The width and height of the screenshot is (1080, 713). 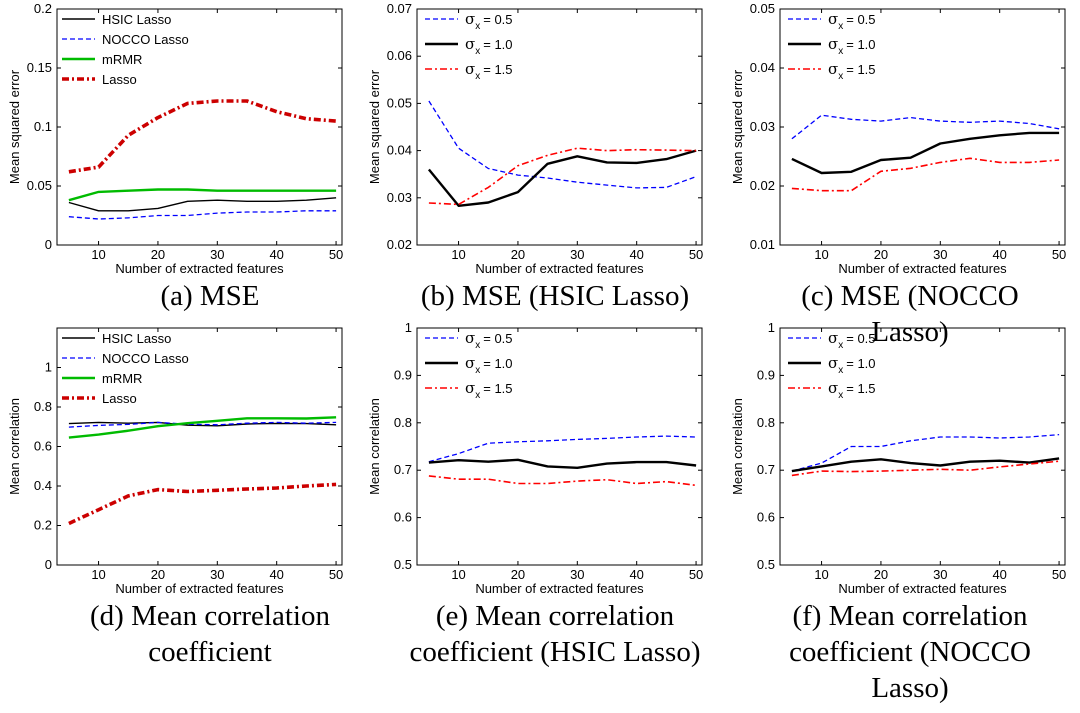 What do you see at coordinates (399, 244) in the screenshot?
I see `y-tick-label: 0.02` at bounding box center [399, 244].